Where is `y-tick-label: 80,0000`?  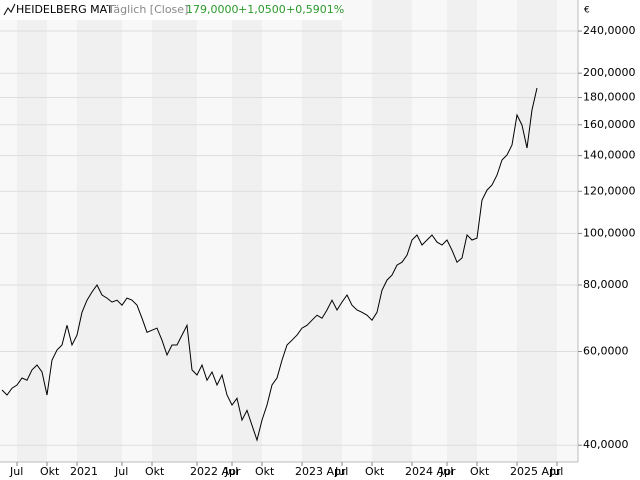 y-tick-label: 80,0000 is located at coordinates (606, 284).